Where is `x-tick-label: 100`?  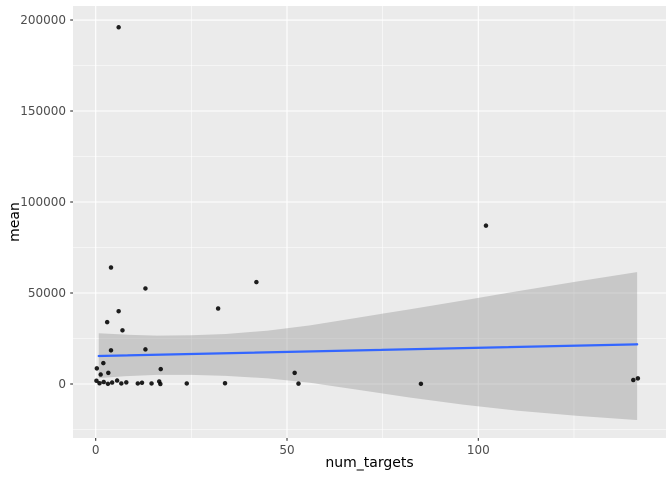
x-tick-label: 100 is located at coordinates (478, 450).